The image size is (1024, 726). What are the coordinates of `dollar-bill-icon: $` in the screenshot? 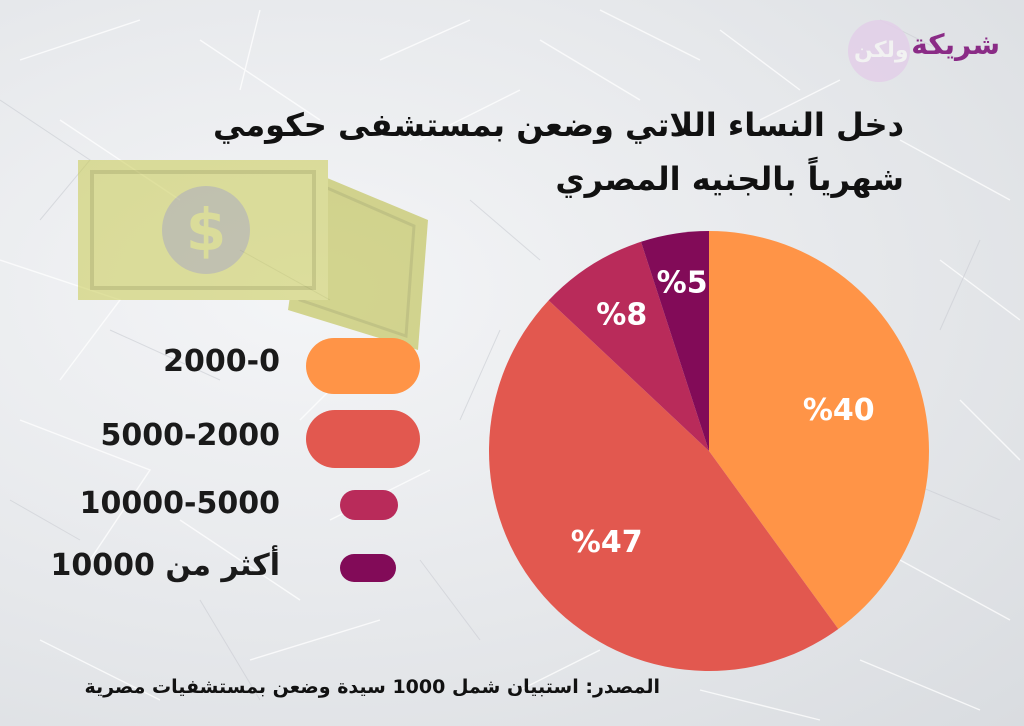 It's located at (253, 255).